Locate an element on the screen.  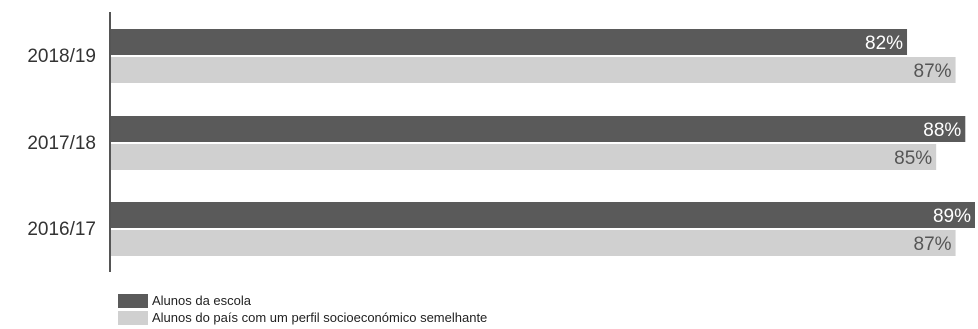
legend-swatch-alunos-do-pais is located at coordinates (133, 317).